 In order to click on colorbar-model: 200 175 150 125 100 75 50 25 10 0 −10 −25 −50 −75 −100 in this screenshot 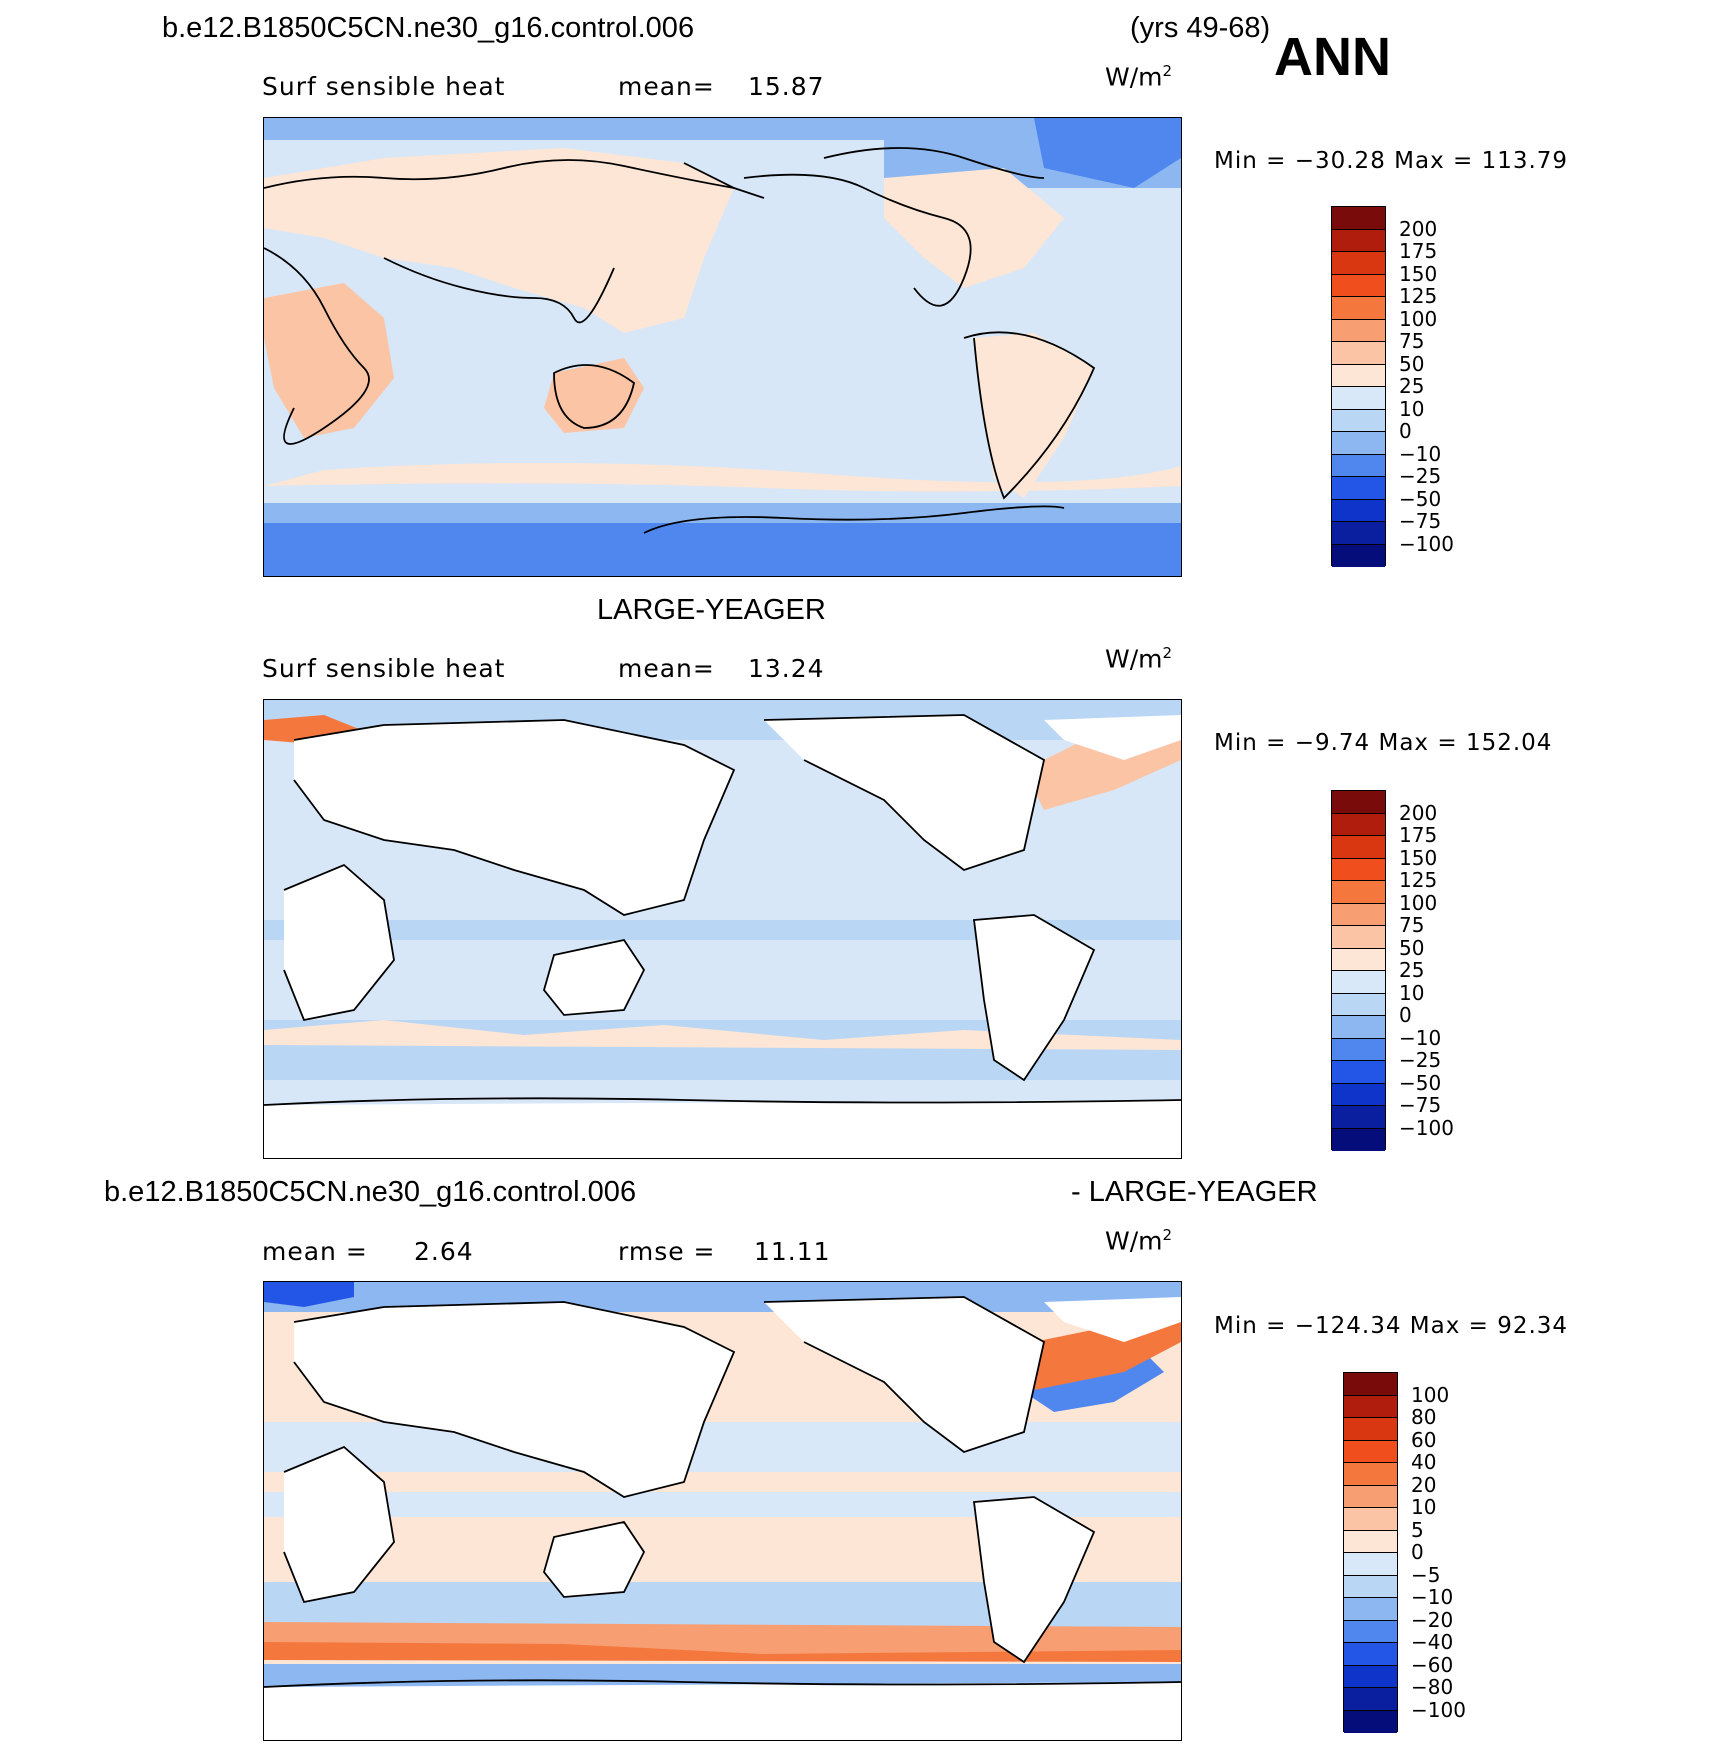, I will do `click(1392, 386)`.